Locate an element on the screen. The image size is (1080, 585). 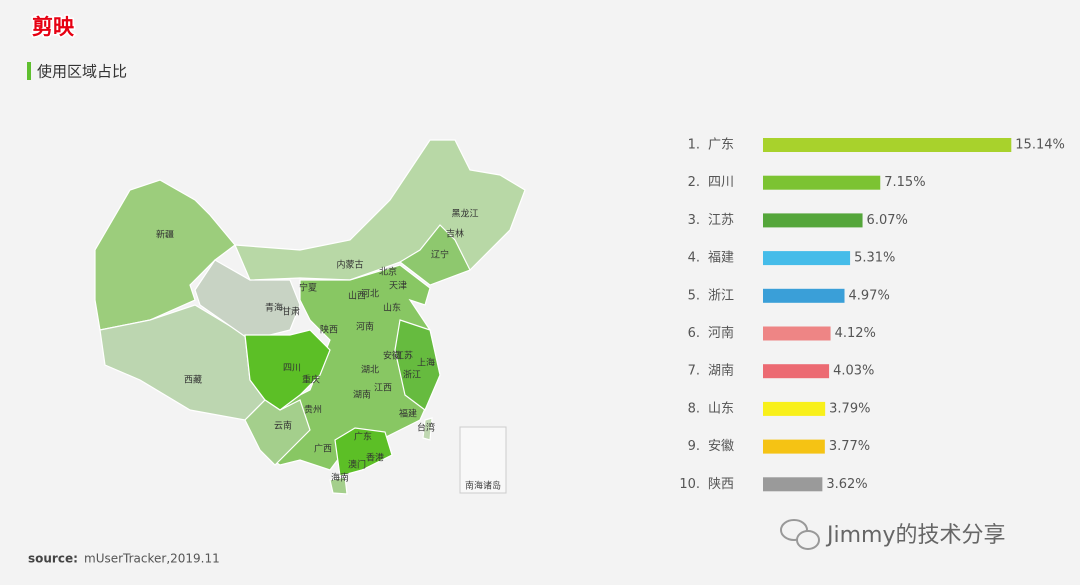
province-label: 黑龙江 is located at coordinates (464, 214).